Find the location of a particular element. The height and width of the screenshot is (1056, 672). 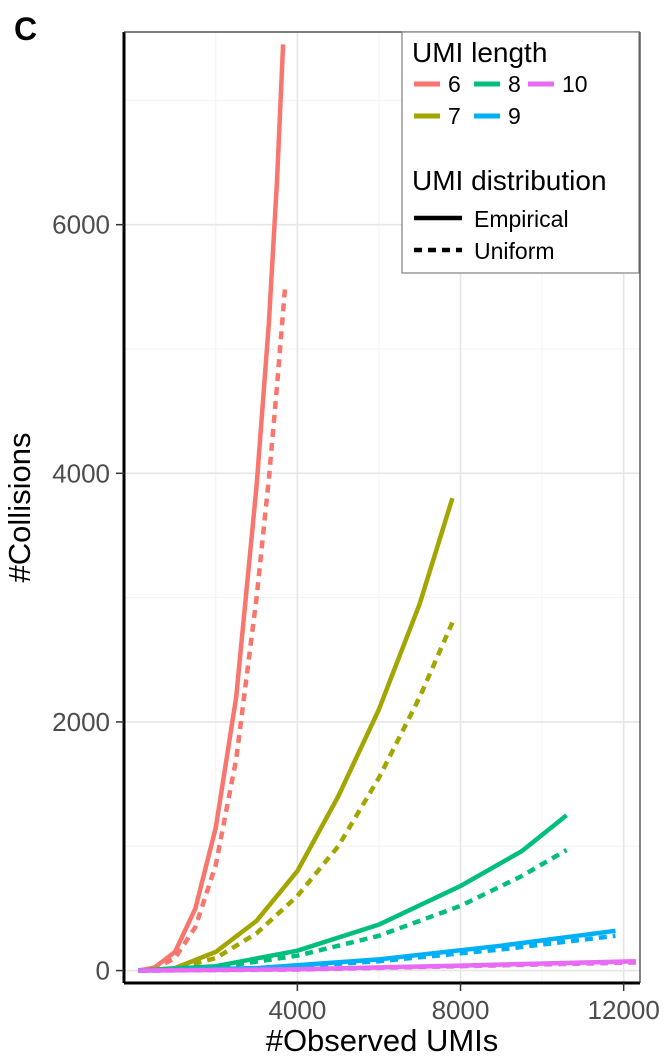

series-line-6-uniform is located at coordinates (213, 629).